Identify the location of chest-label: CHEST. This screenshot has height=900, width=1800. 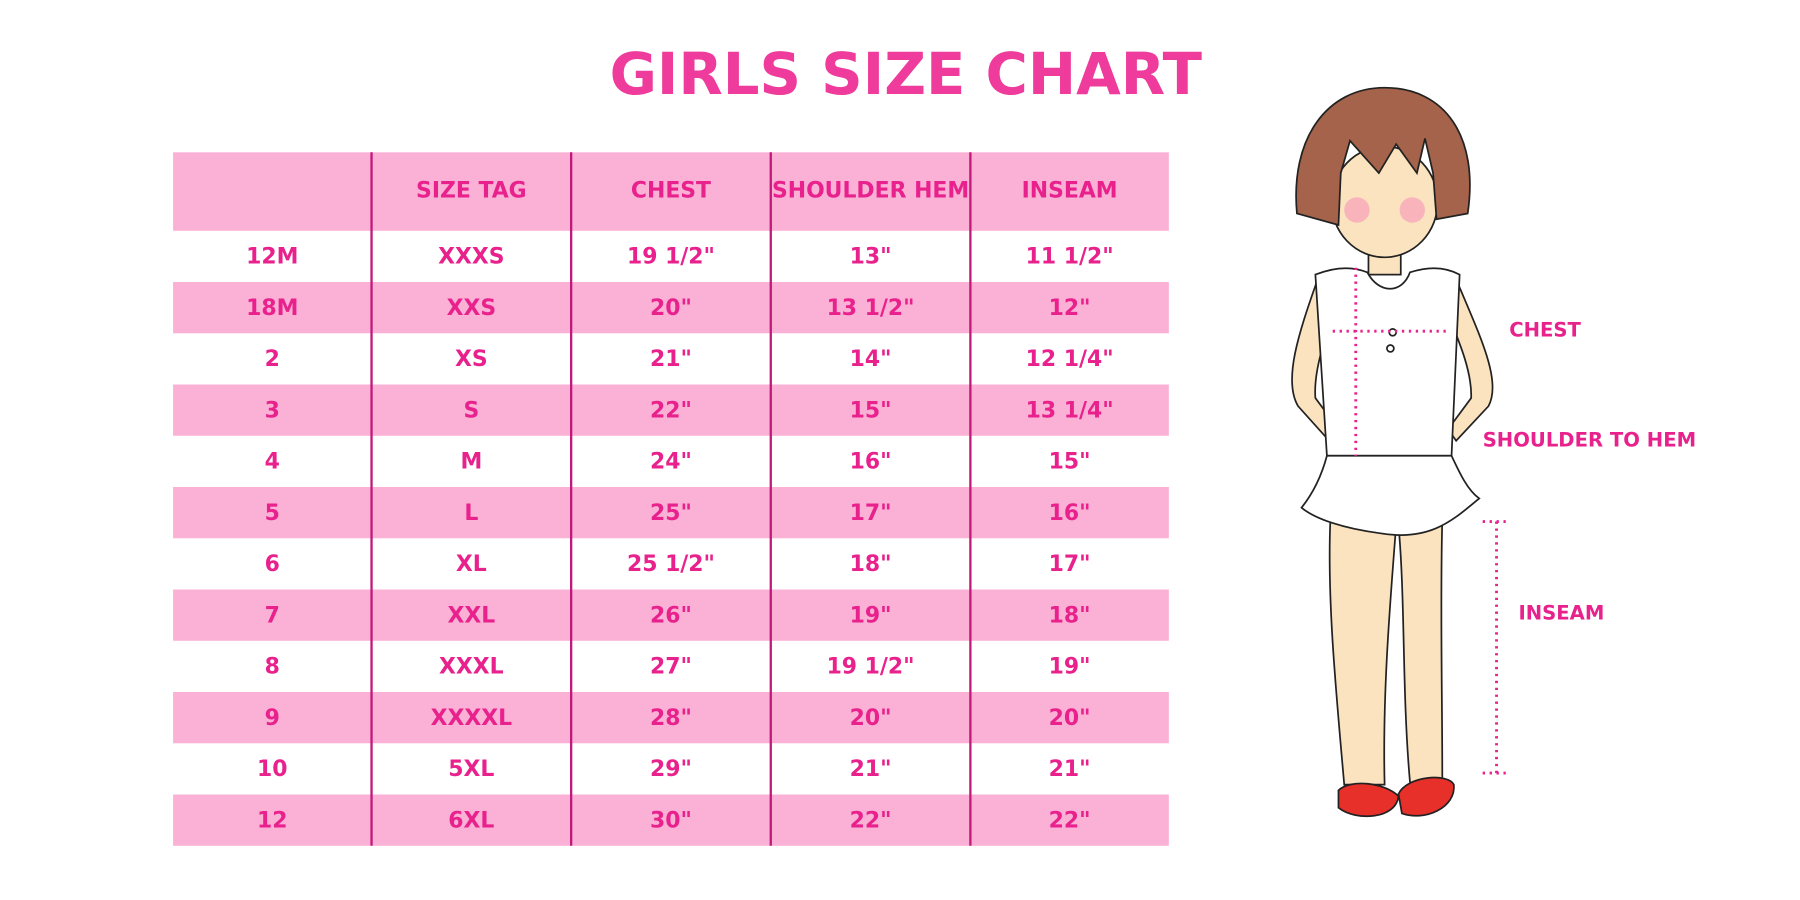
(1545, 330).